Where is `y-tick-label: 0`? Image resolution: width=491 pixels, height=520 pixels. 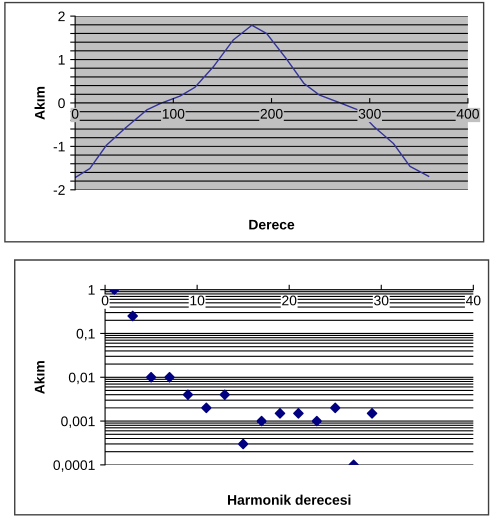 y-tick-label: 0 is located at coordinates (61, 103).